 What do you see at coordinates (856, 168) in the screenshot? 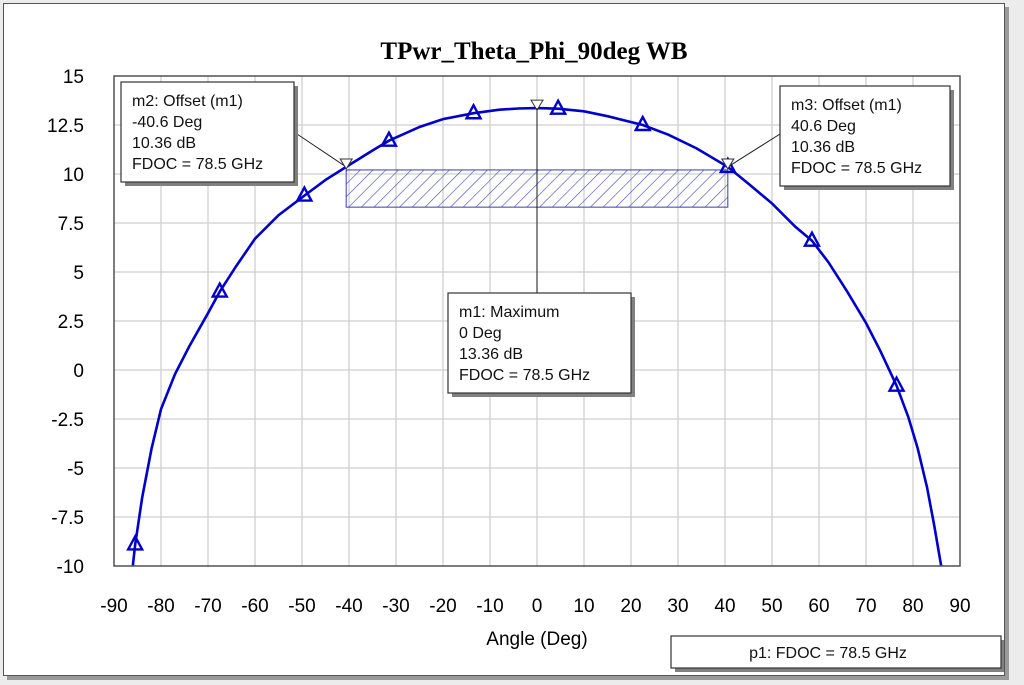
I see `marker-m3-line: FDOC = 78.5 GHz` at bounding box center [856, 168].